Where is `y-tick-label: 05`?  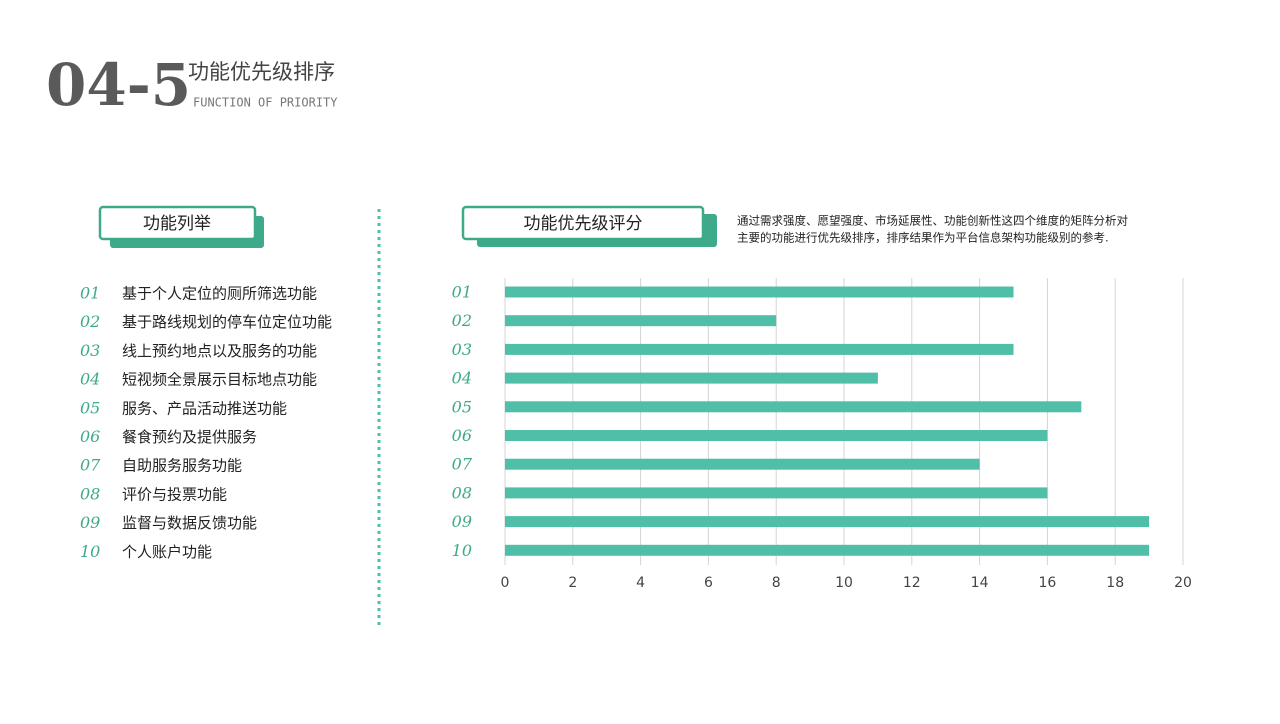
y-tick-label: 05 is located at coordinates (462, 406).